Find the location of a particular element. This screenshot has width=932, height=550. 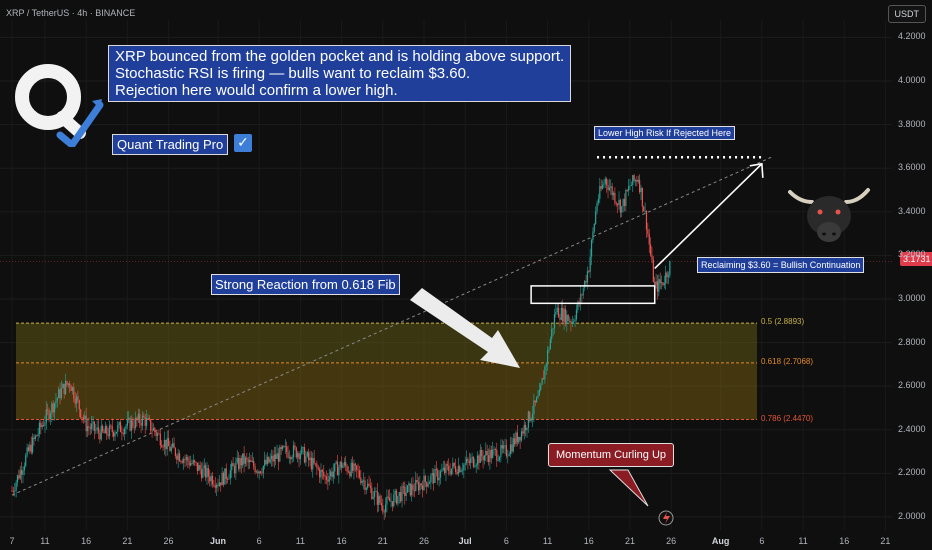

currency-button: USDT is located at coordinates (906, 14).